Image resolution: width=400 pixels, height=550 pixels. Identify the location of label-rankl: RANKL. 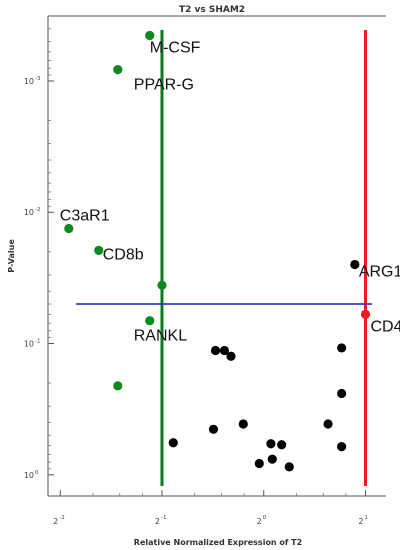
(160, 336).